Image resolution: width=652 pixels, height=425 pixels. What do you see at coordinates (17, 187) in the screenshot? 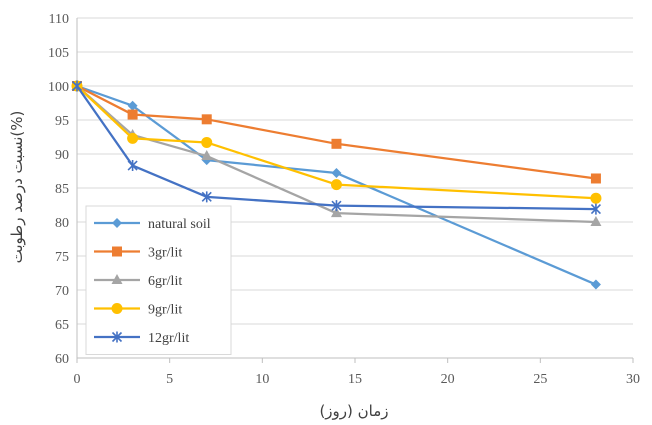
I see `y-axis-title: نسبت درصد رطوبت(%)` at bounding box center [17, 187].